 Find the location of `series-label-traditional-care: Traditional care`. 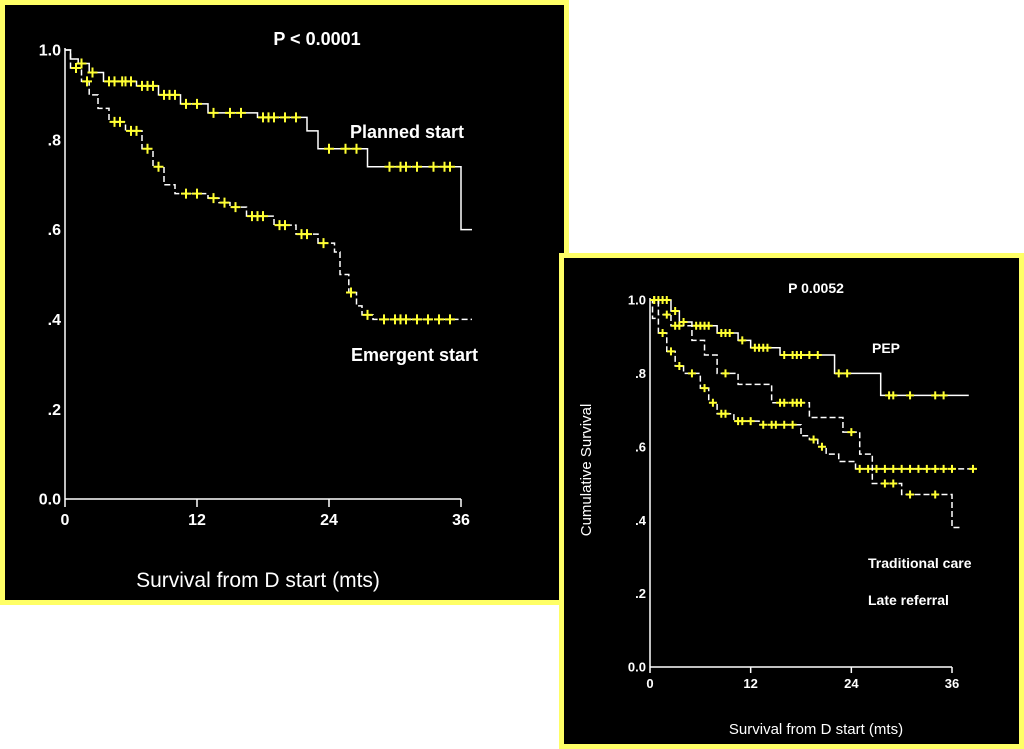

series-label-traditional-care: Traditional care is located at coordinates (920, 563).